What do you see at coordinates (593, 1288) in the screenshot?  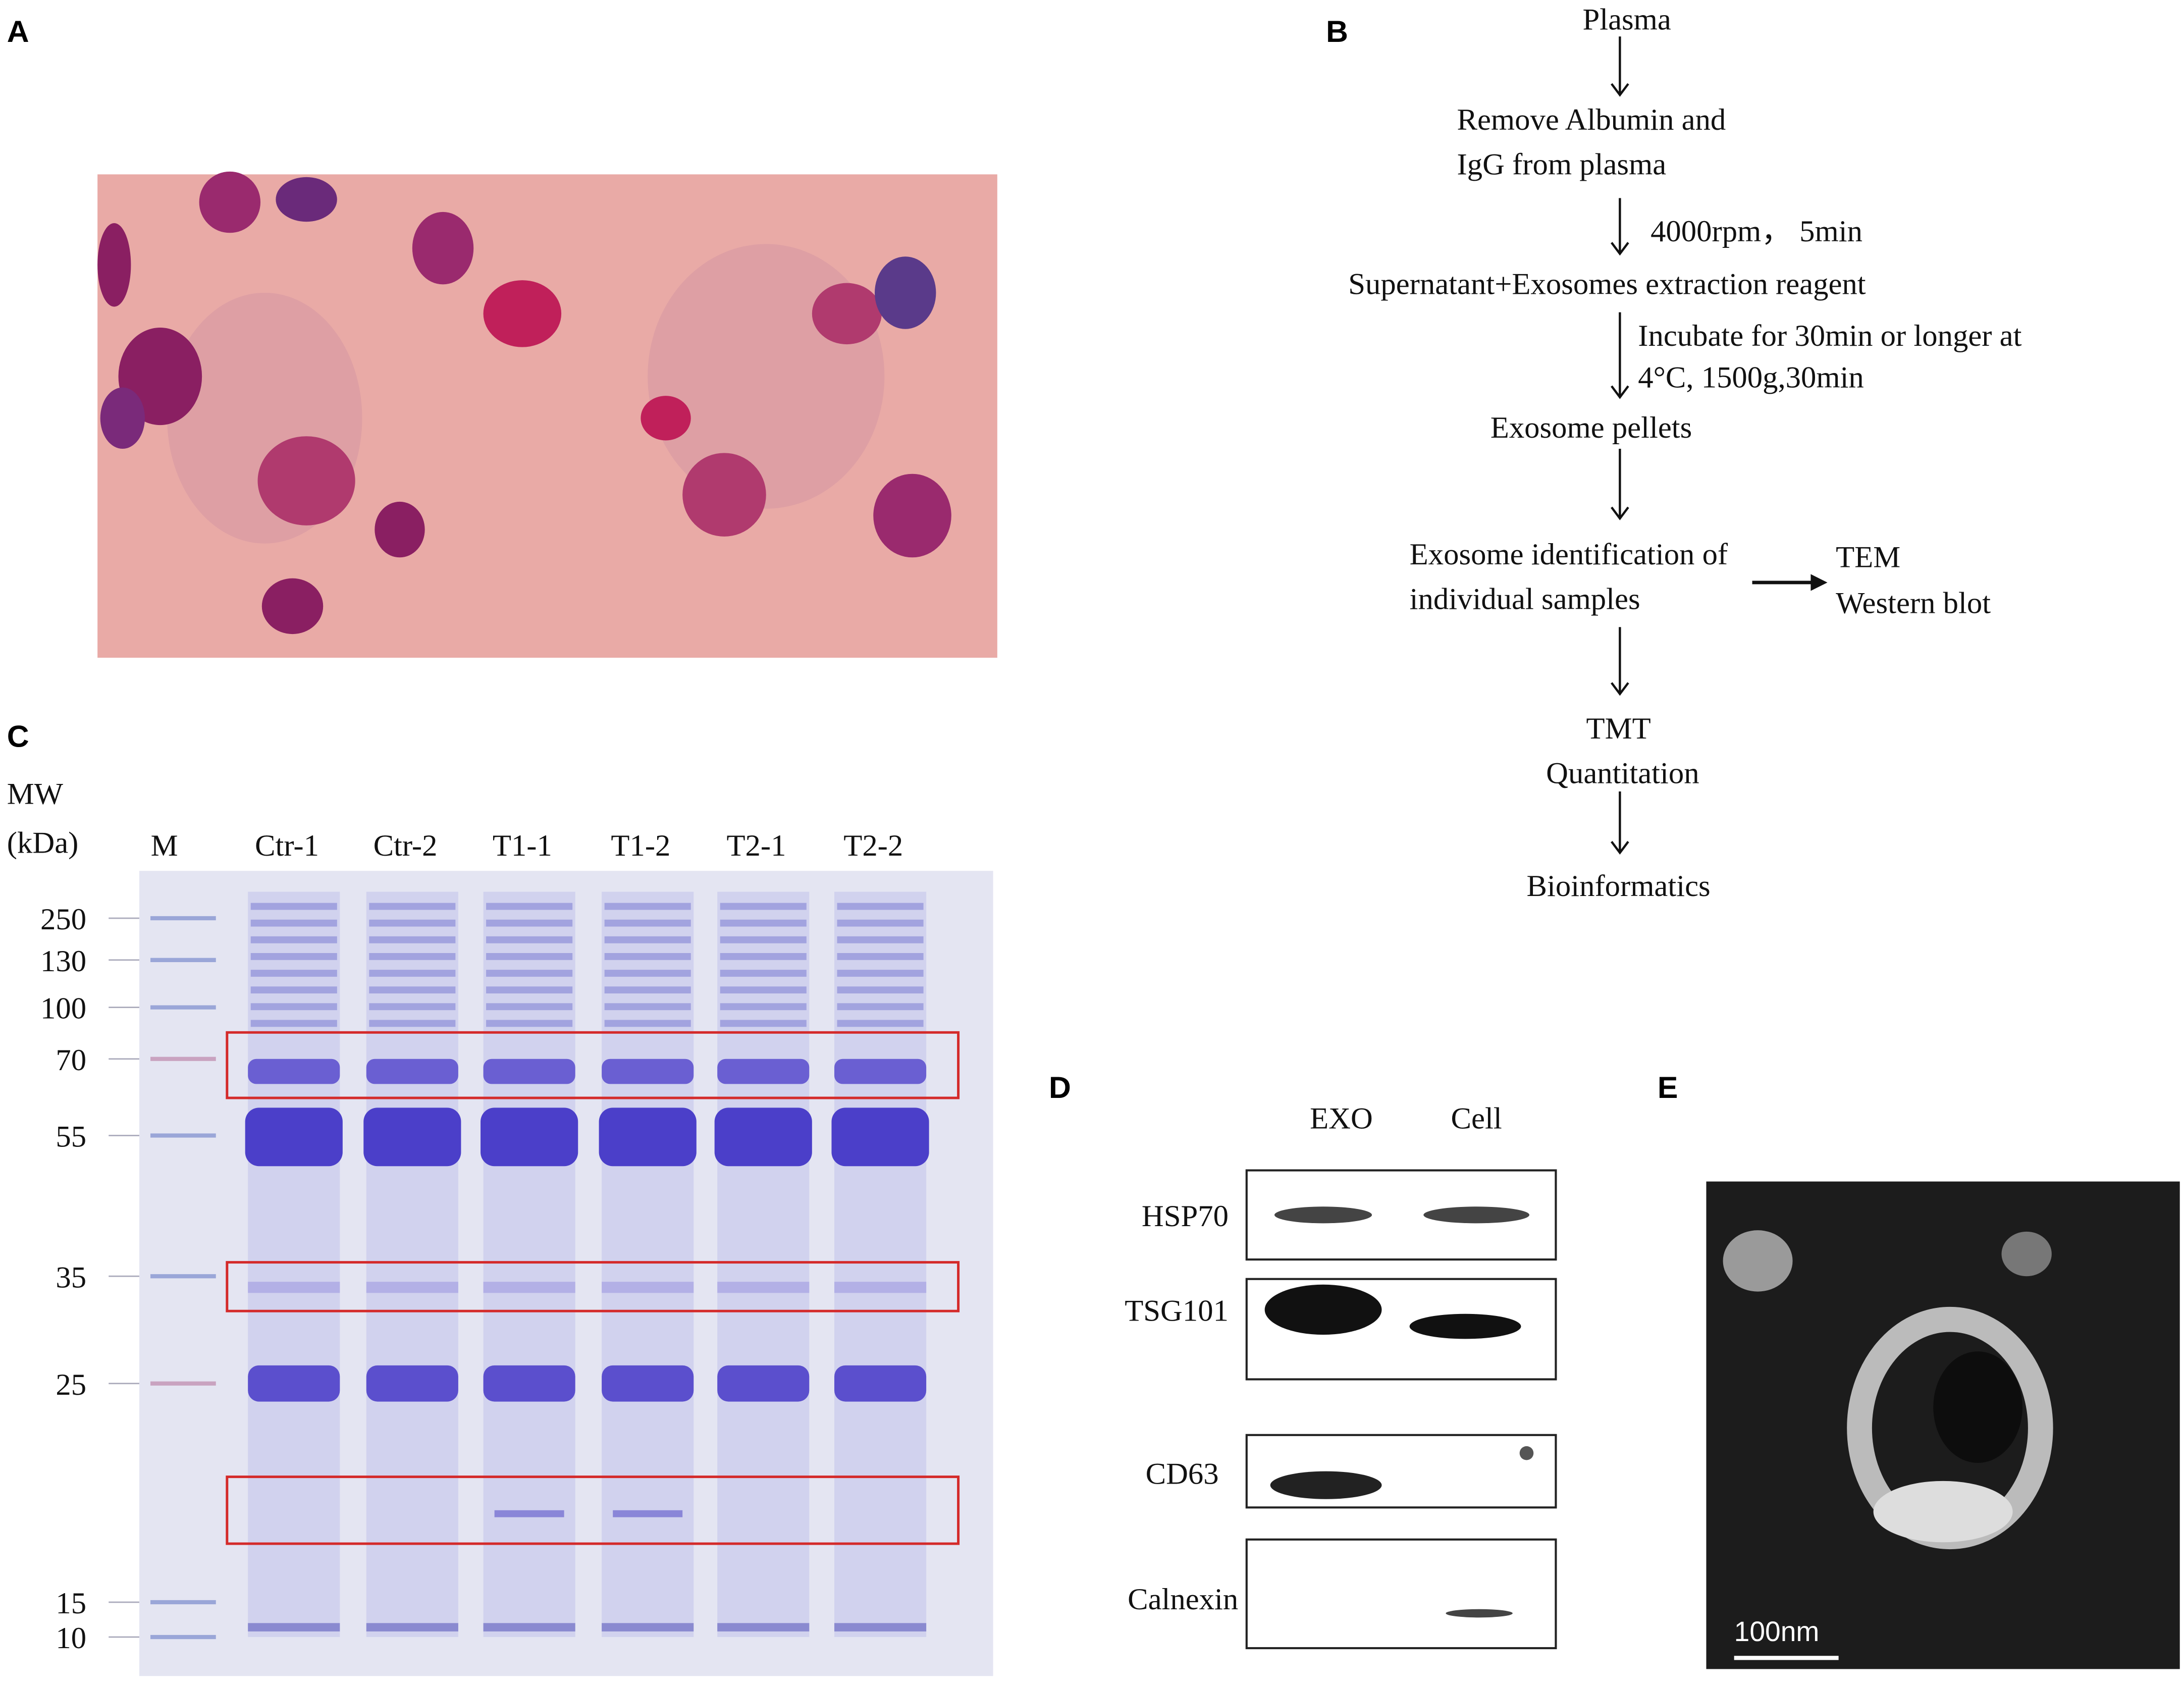 I see `highlight-boxes` at bounding box center [593, 1288].